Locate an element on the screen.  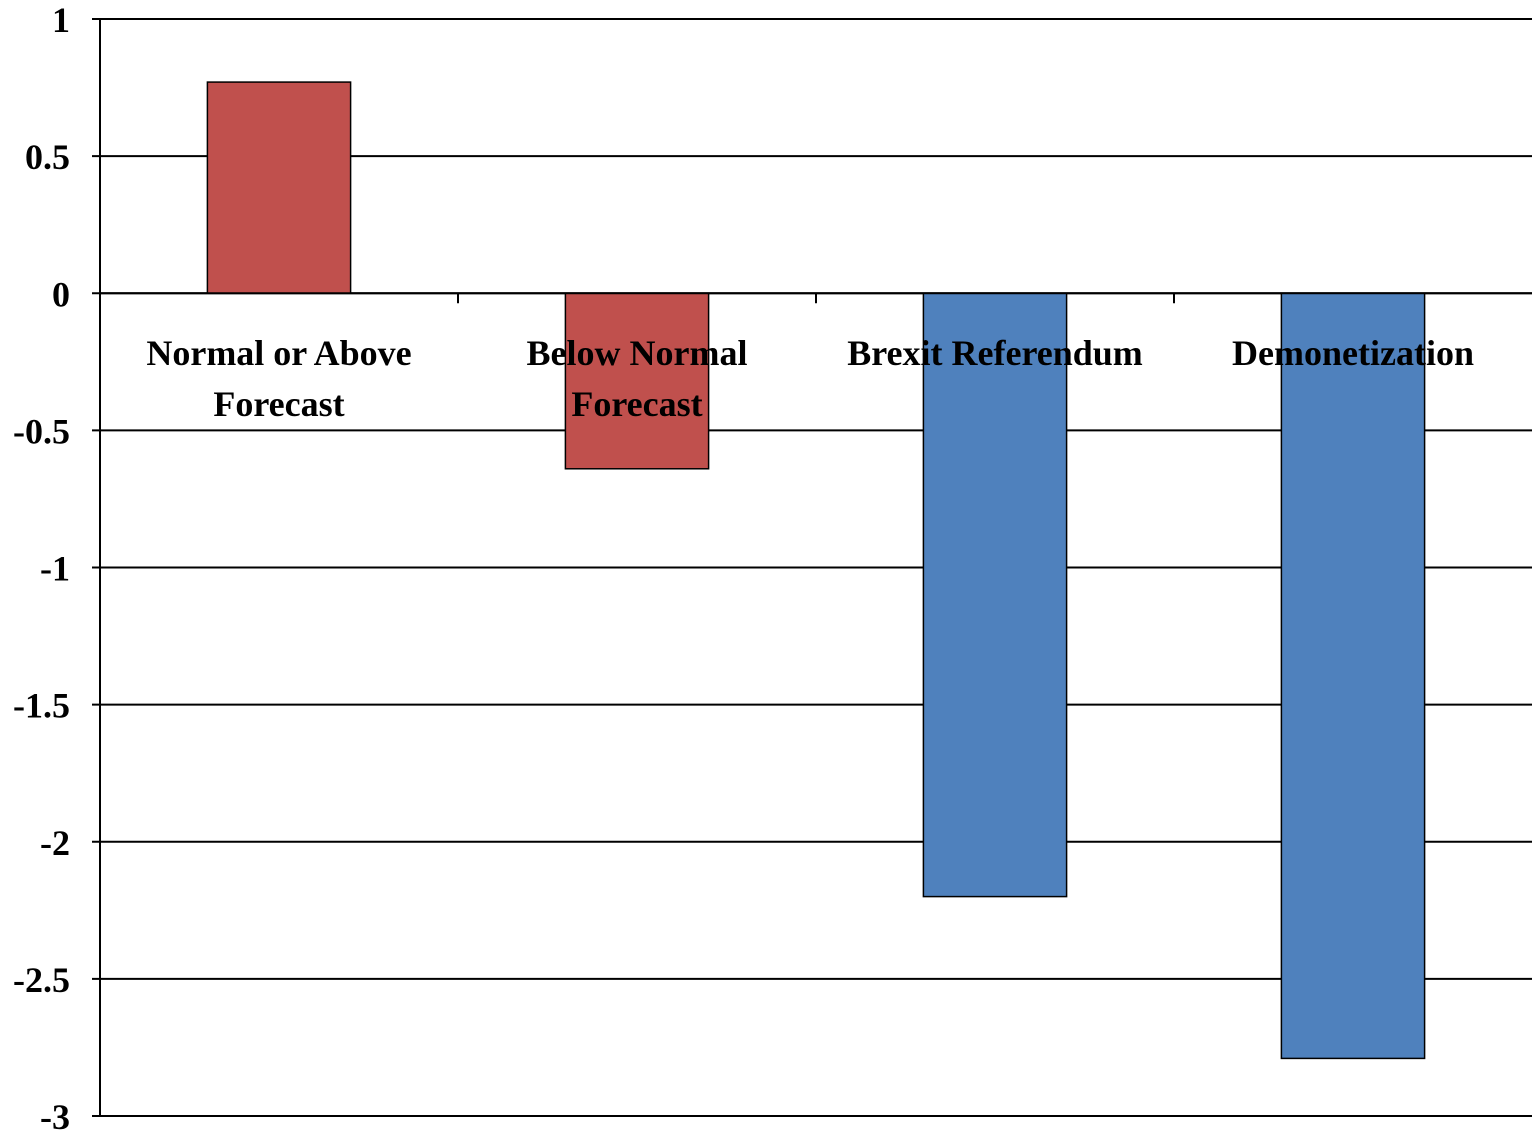
y-tick-label: -1 is located at coordinates (55, 569).